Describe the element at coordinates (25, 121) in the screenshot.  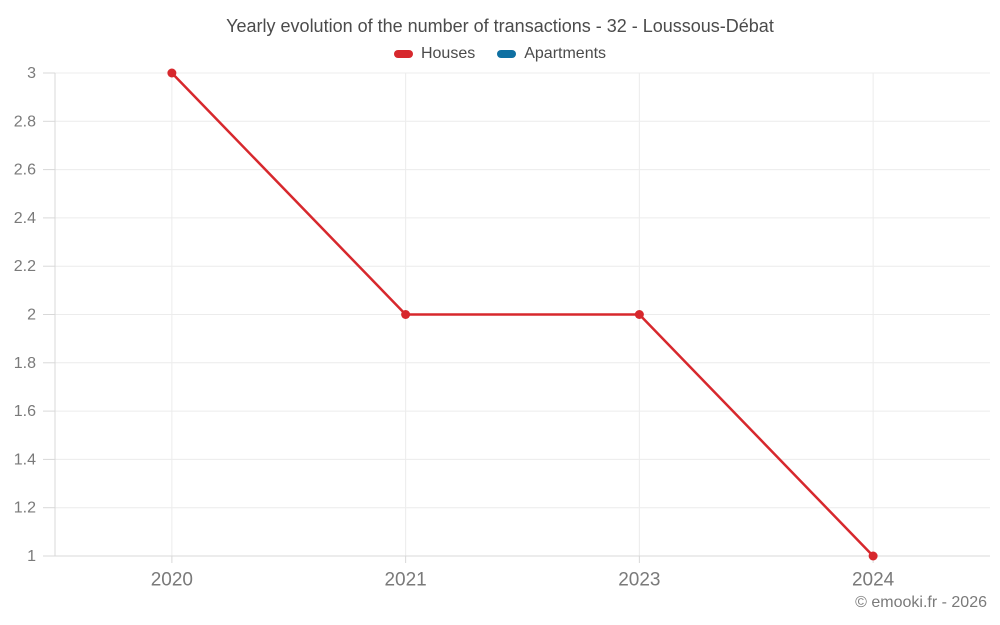
I see `svg-text: 2.8` at that location.